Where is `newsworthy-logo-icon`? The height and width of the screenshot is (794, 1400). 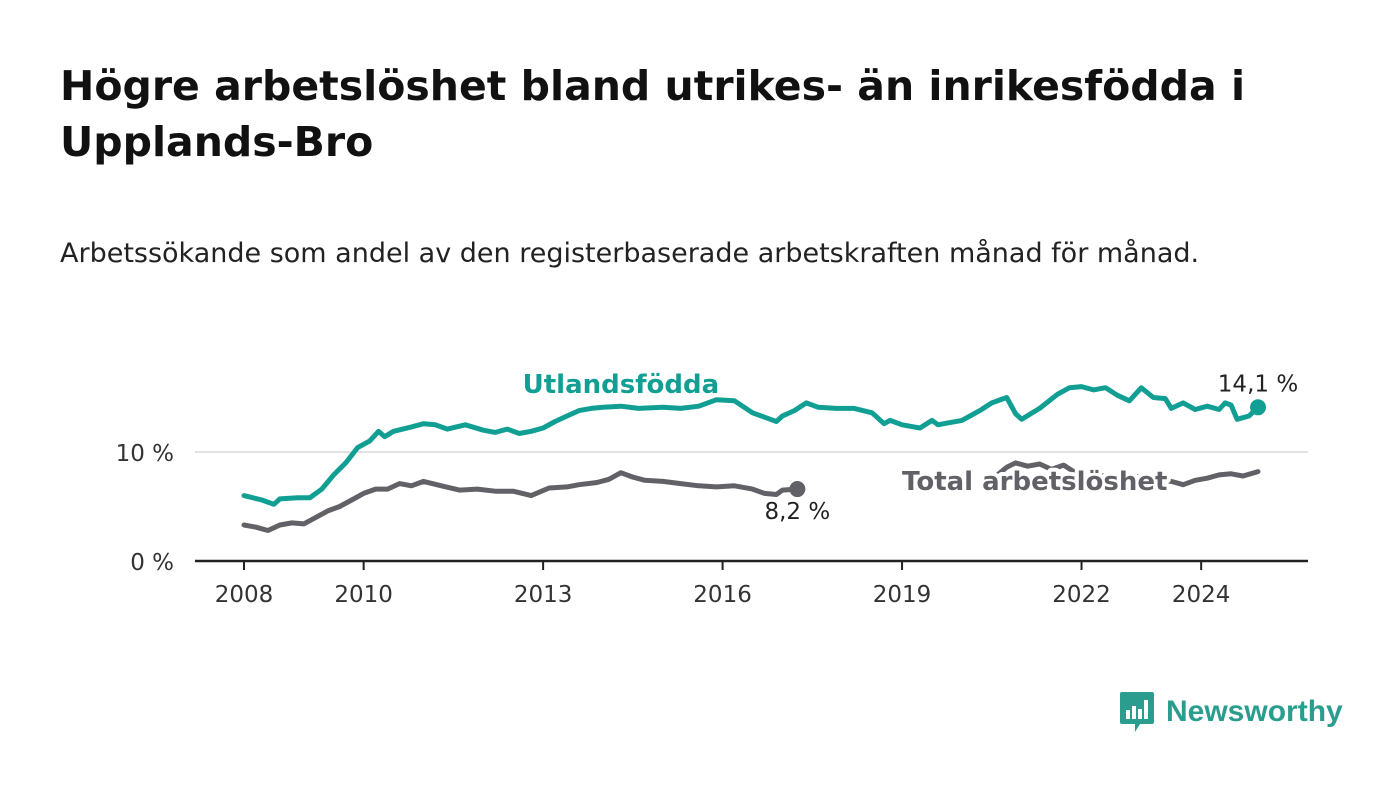
newsworthy-logo-icon is located at coordinates (1137, 712).